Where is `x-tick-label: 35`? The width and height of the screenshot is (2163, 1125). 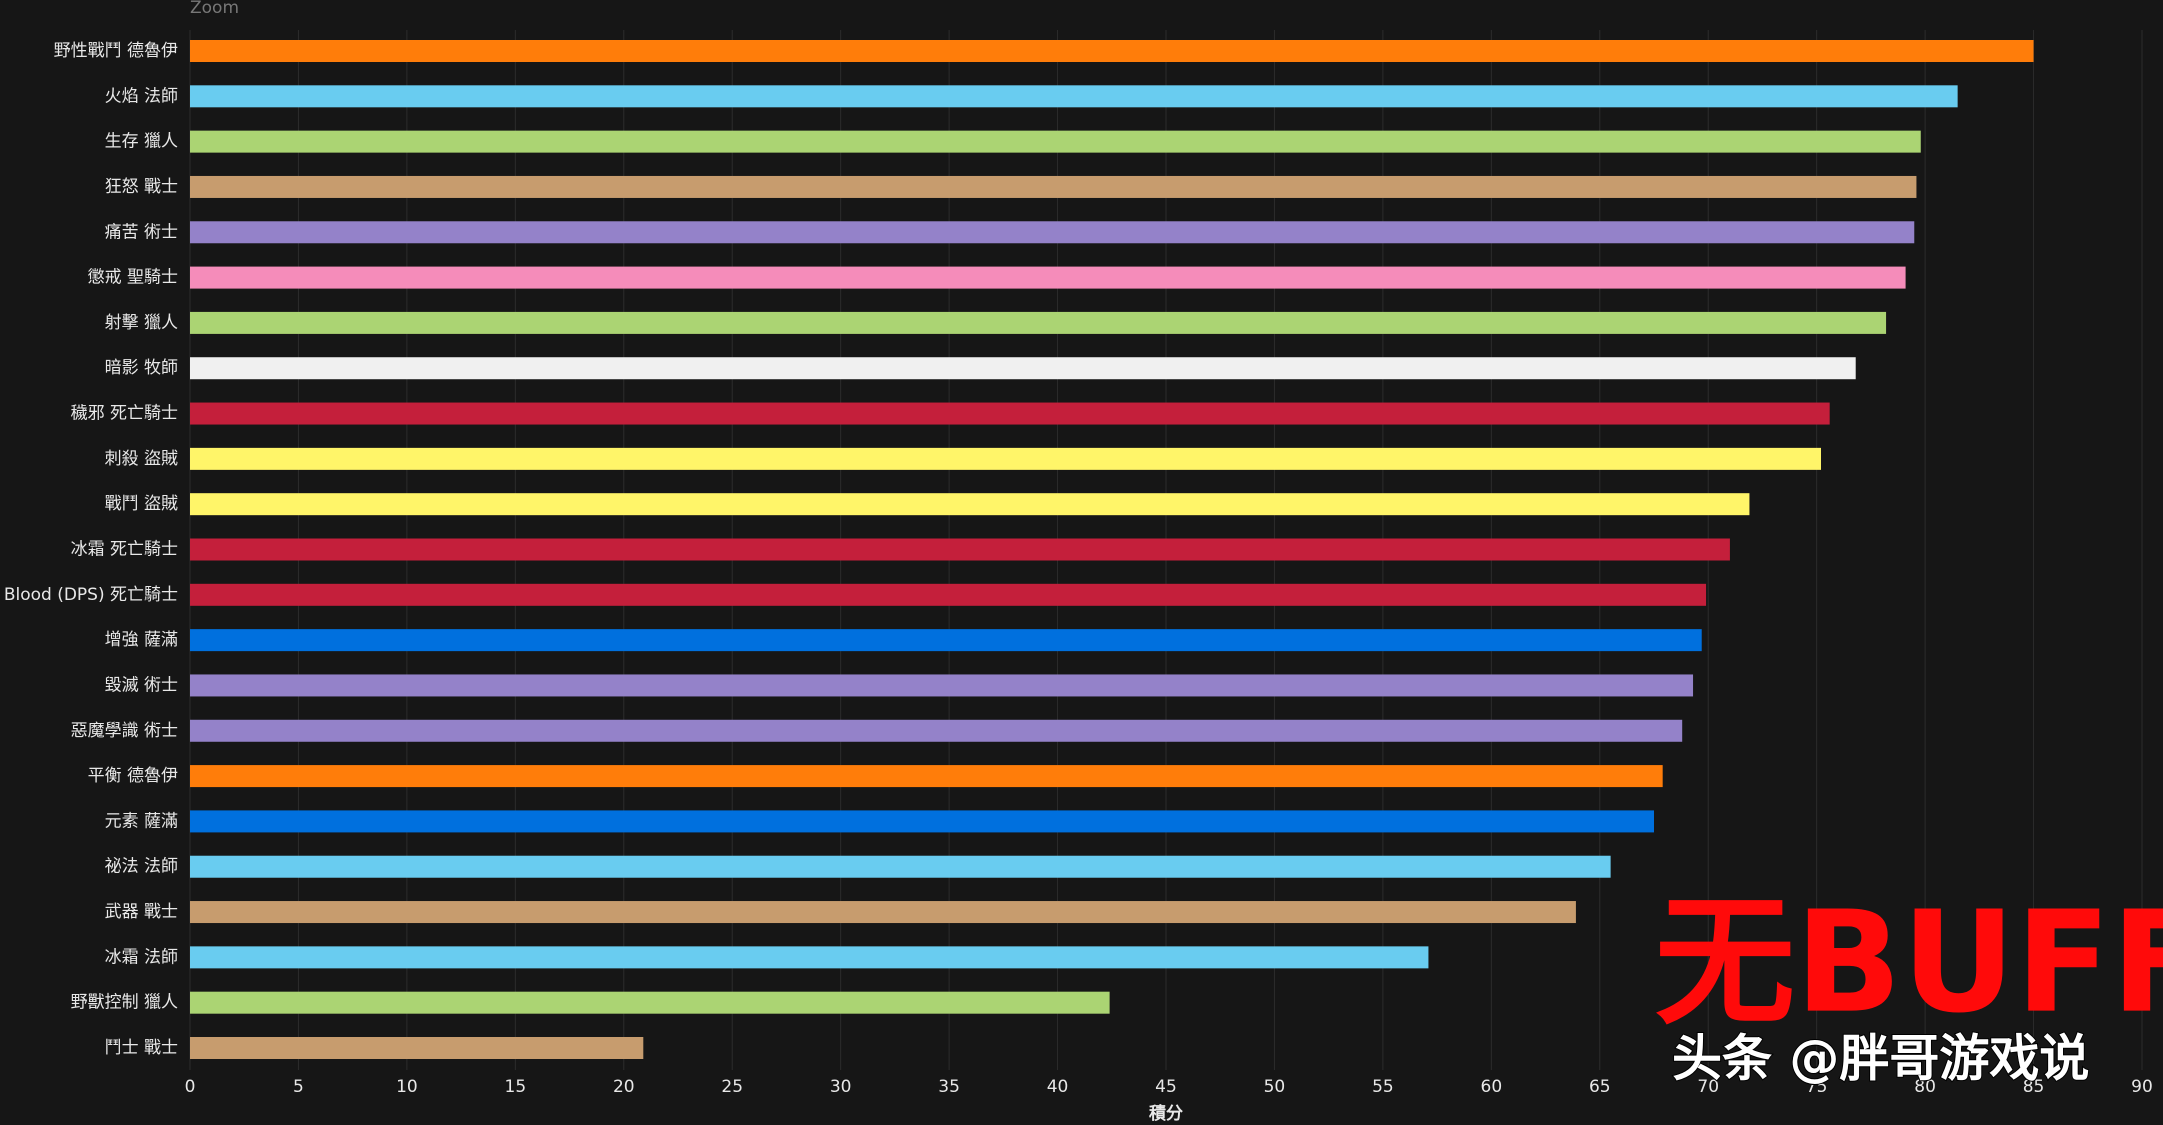 x-tick-label: 35 is located at coordinates (949, 1087).